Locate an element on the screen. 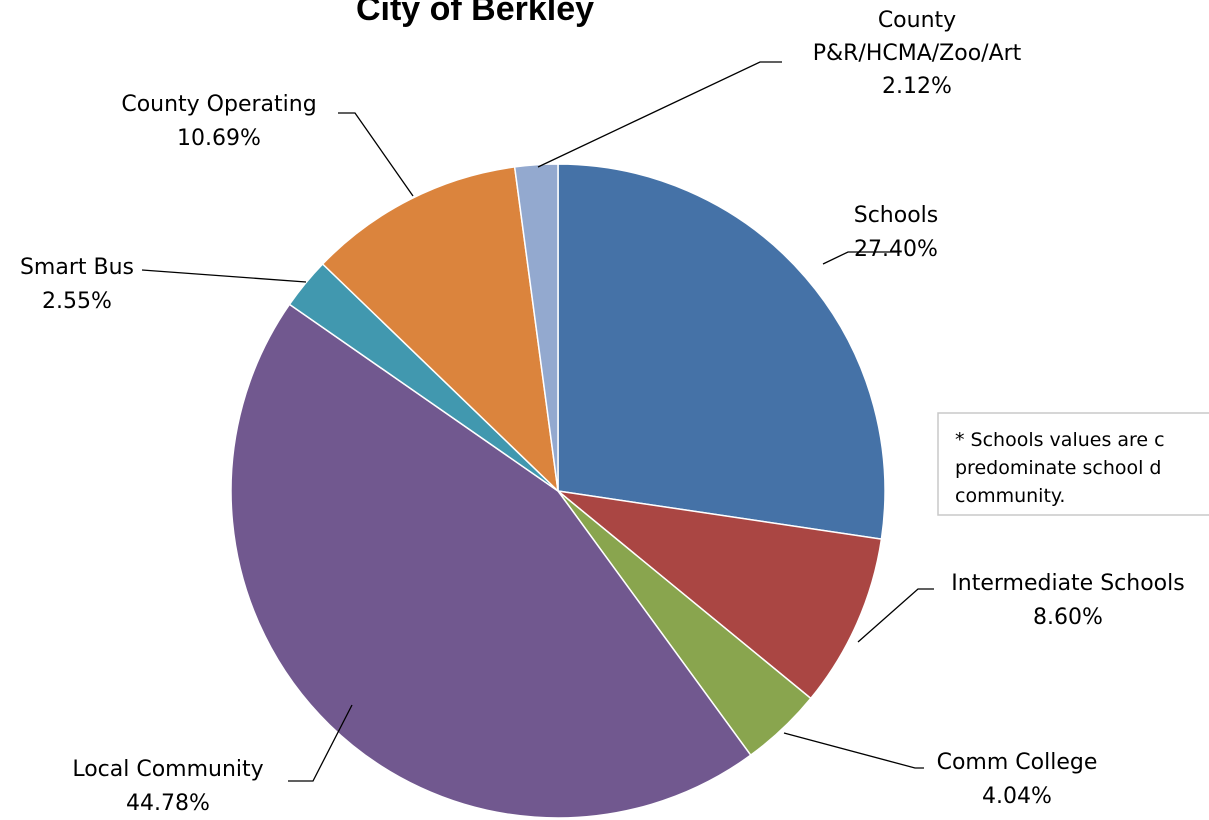 Image resolution: width=1209 pixels, height=820 pixels. slice-category-label: County is located at coordinates (917, 20).